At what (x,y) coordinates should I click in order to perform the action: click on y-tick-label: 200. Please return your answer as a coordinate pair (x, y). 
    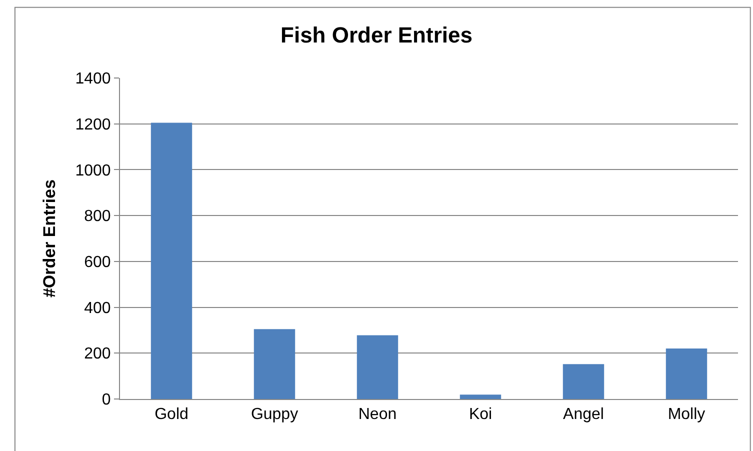
    Looking at the image, I should click on (97, 354).